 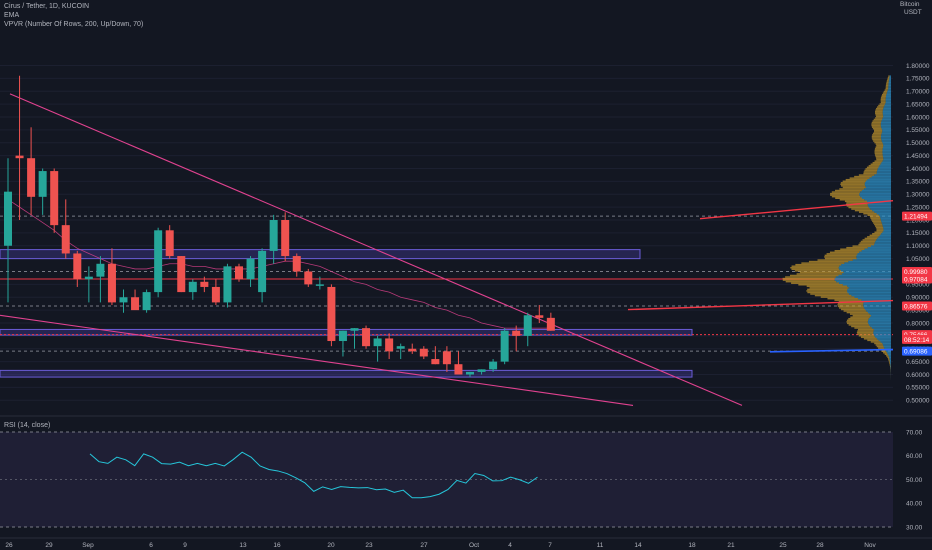 I want to click on vpvr-legend: VPVR (Number Of Rows, 200, Up/Down, 70), so click(x=74, y=24).